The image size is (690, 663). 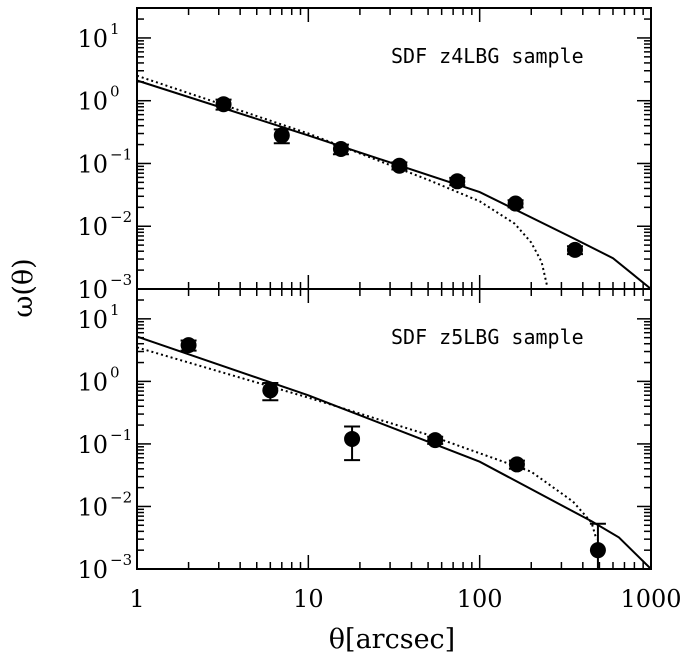 I want to click on panel-label-z4lbg: SDF z4LBG sample, so click(x=487, y=56).